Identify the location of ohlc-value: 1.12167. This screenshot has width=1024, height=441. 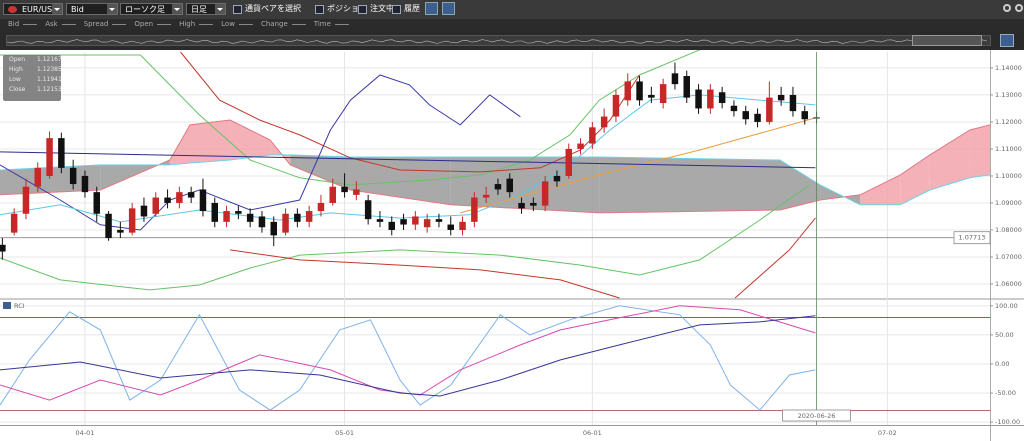
(49, 59).